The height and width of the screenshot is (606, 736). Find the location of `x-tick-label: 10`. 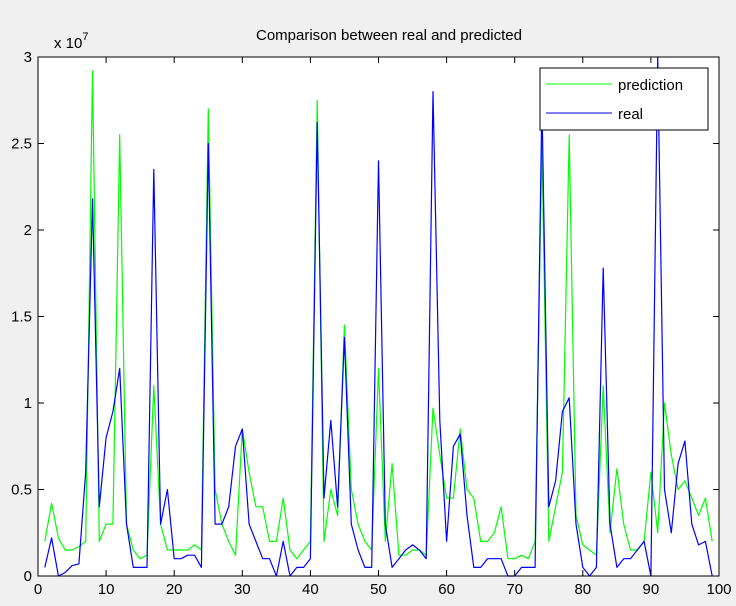

x-tick-label: 10 is located at coordinates (106, 589).